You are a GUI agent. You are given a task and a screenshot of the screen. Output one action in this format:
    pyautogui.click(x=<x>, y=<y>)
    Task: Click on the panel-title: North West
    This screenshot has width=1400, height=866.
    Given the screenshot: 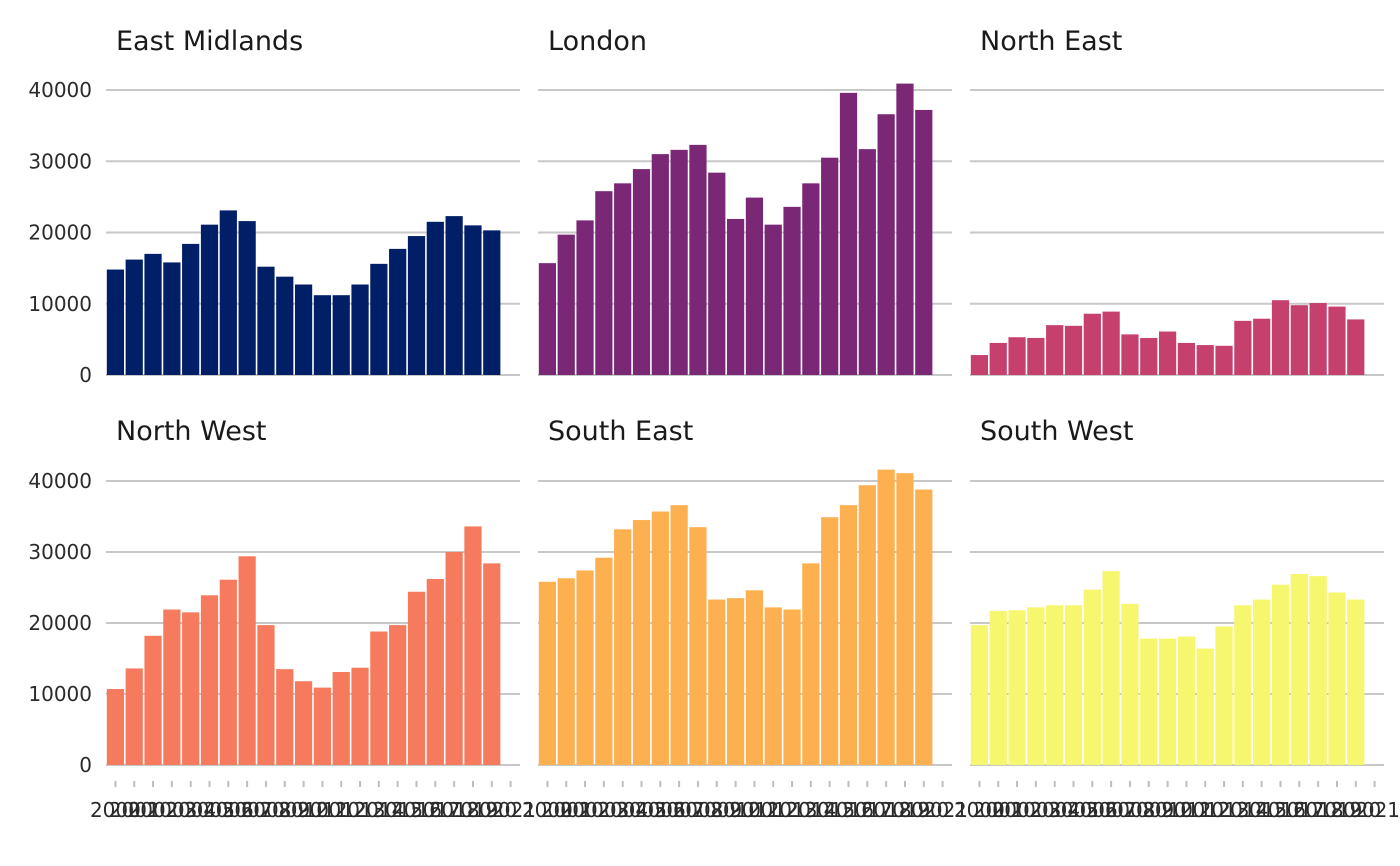 What is the action you would take?
    pyautogui.click(x=191, y=431)
    